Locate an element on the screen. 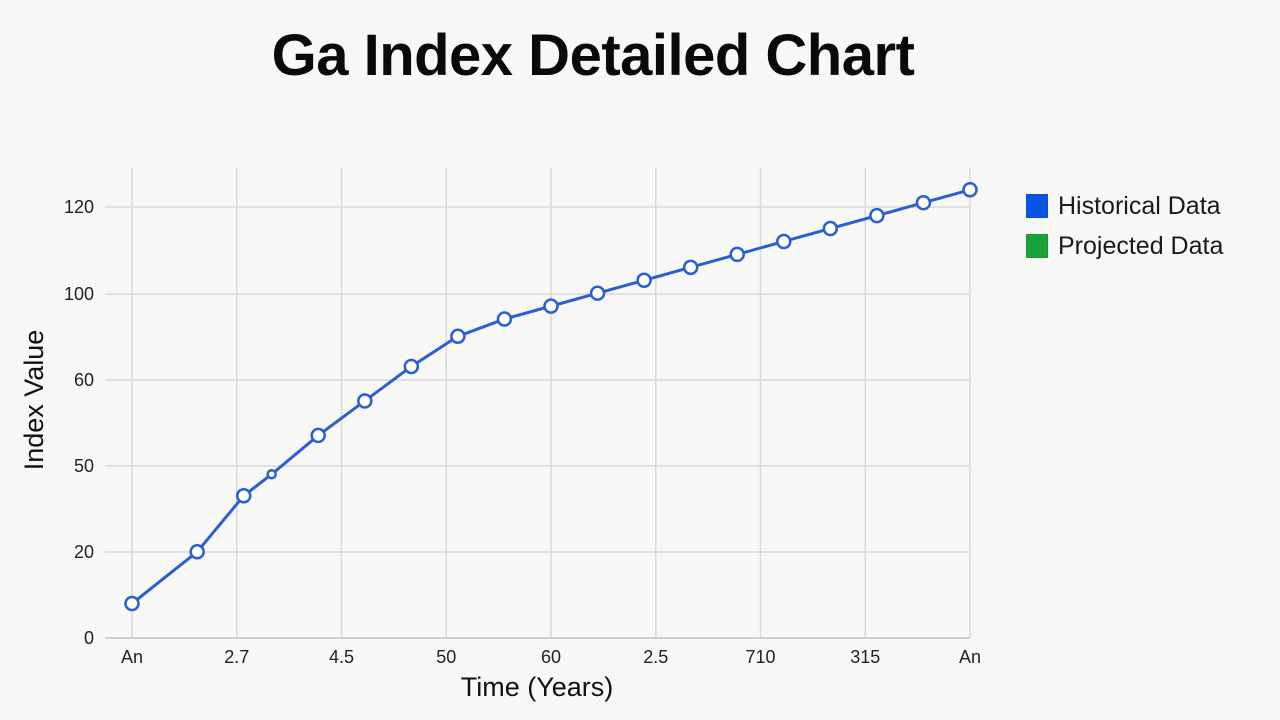 The image size is (1280, 720). x-tick-label: 315 is located at coordinates (865, 657).